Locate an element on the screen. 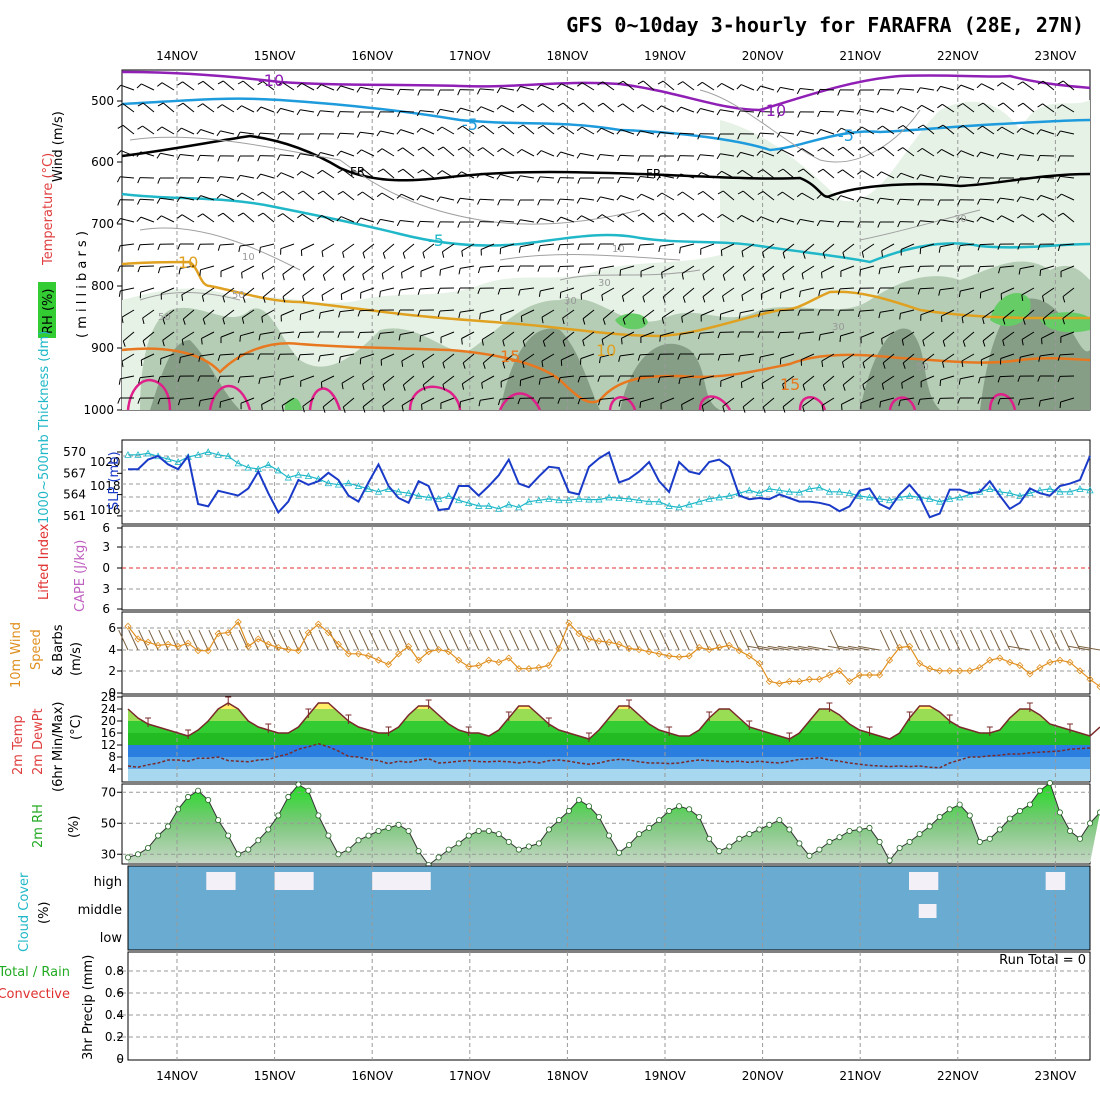  precip-ylabel-2: Convective is located at coordinates (35, 994).